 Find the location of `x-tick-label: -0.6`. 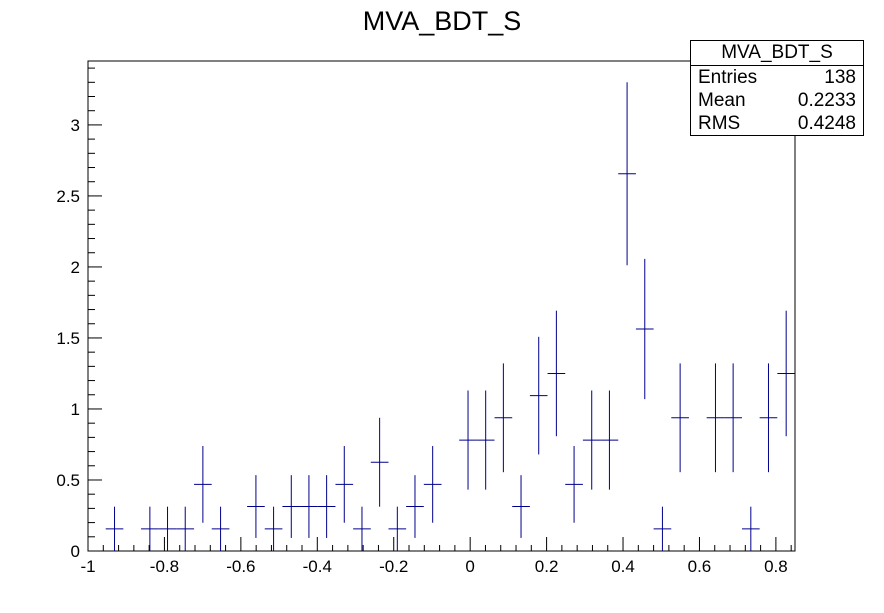

x-tick-label: -0.6 is located at coordinates (240, 566).